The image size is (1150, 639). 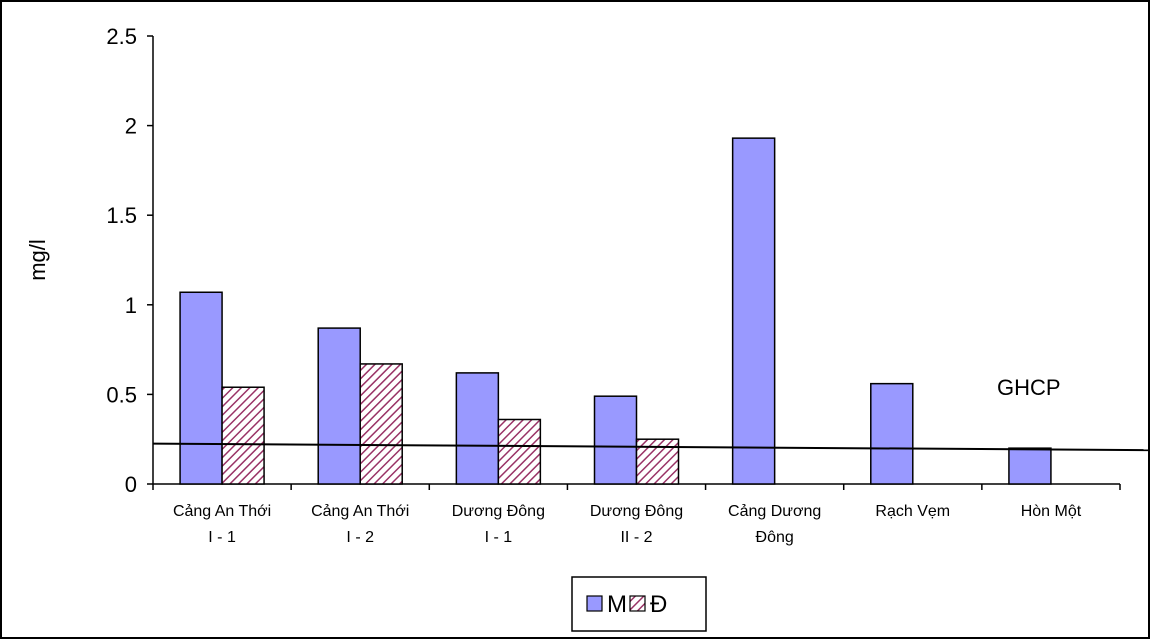 I want to click on x-category-label: Hòn Một, so click(x=1051, y=511).